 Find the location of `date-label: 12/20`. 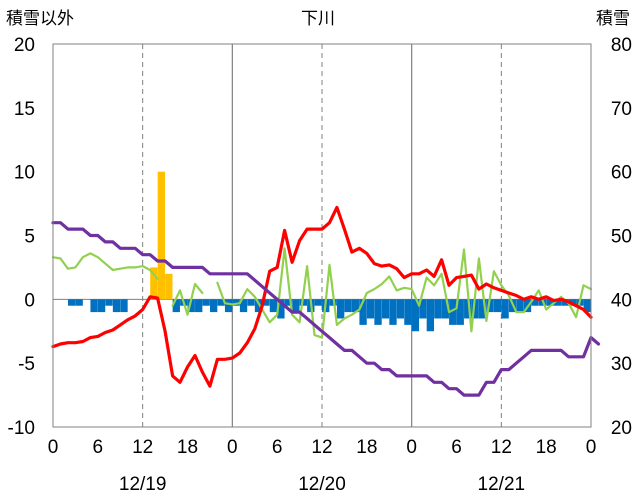

date-label: 12/20 is located at coordinates (322, 484).